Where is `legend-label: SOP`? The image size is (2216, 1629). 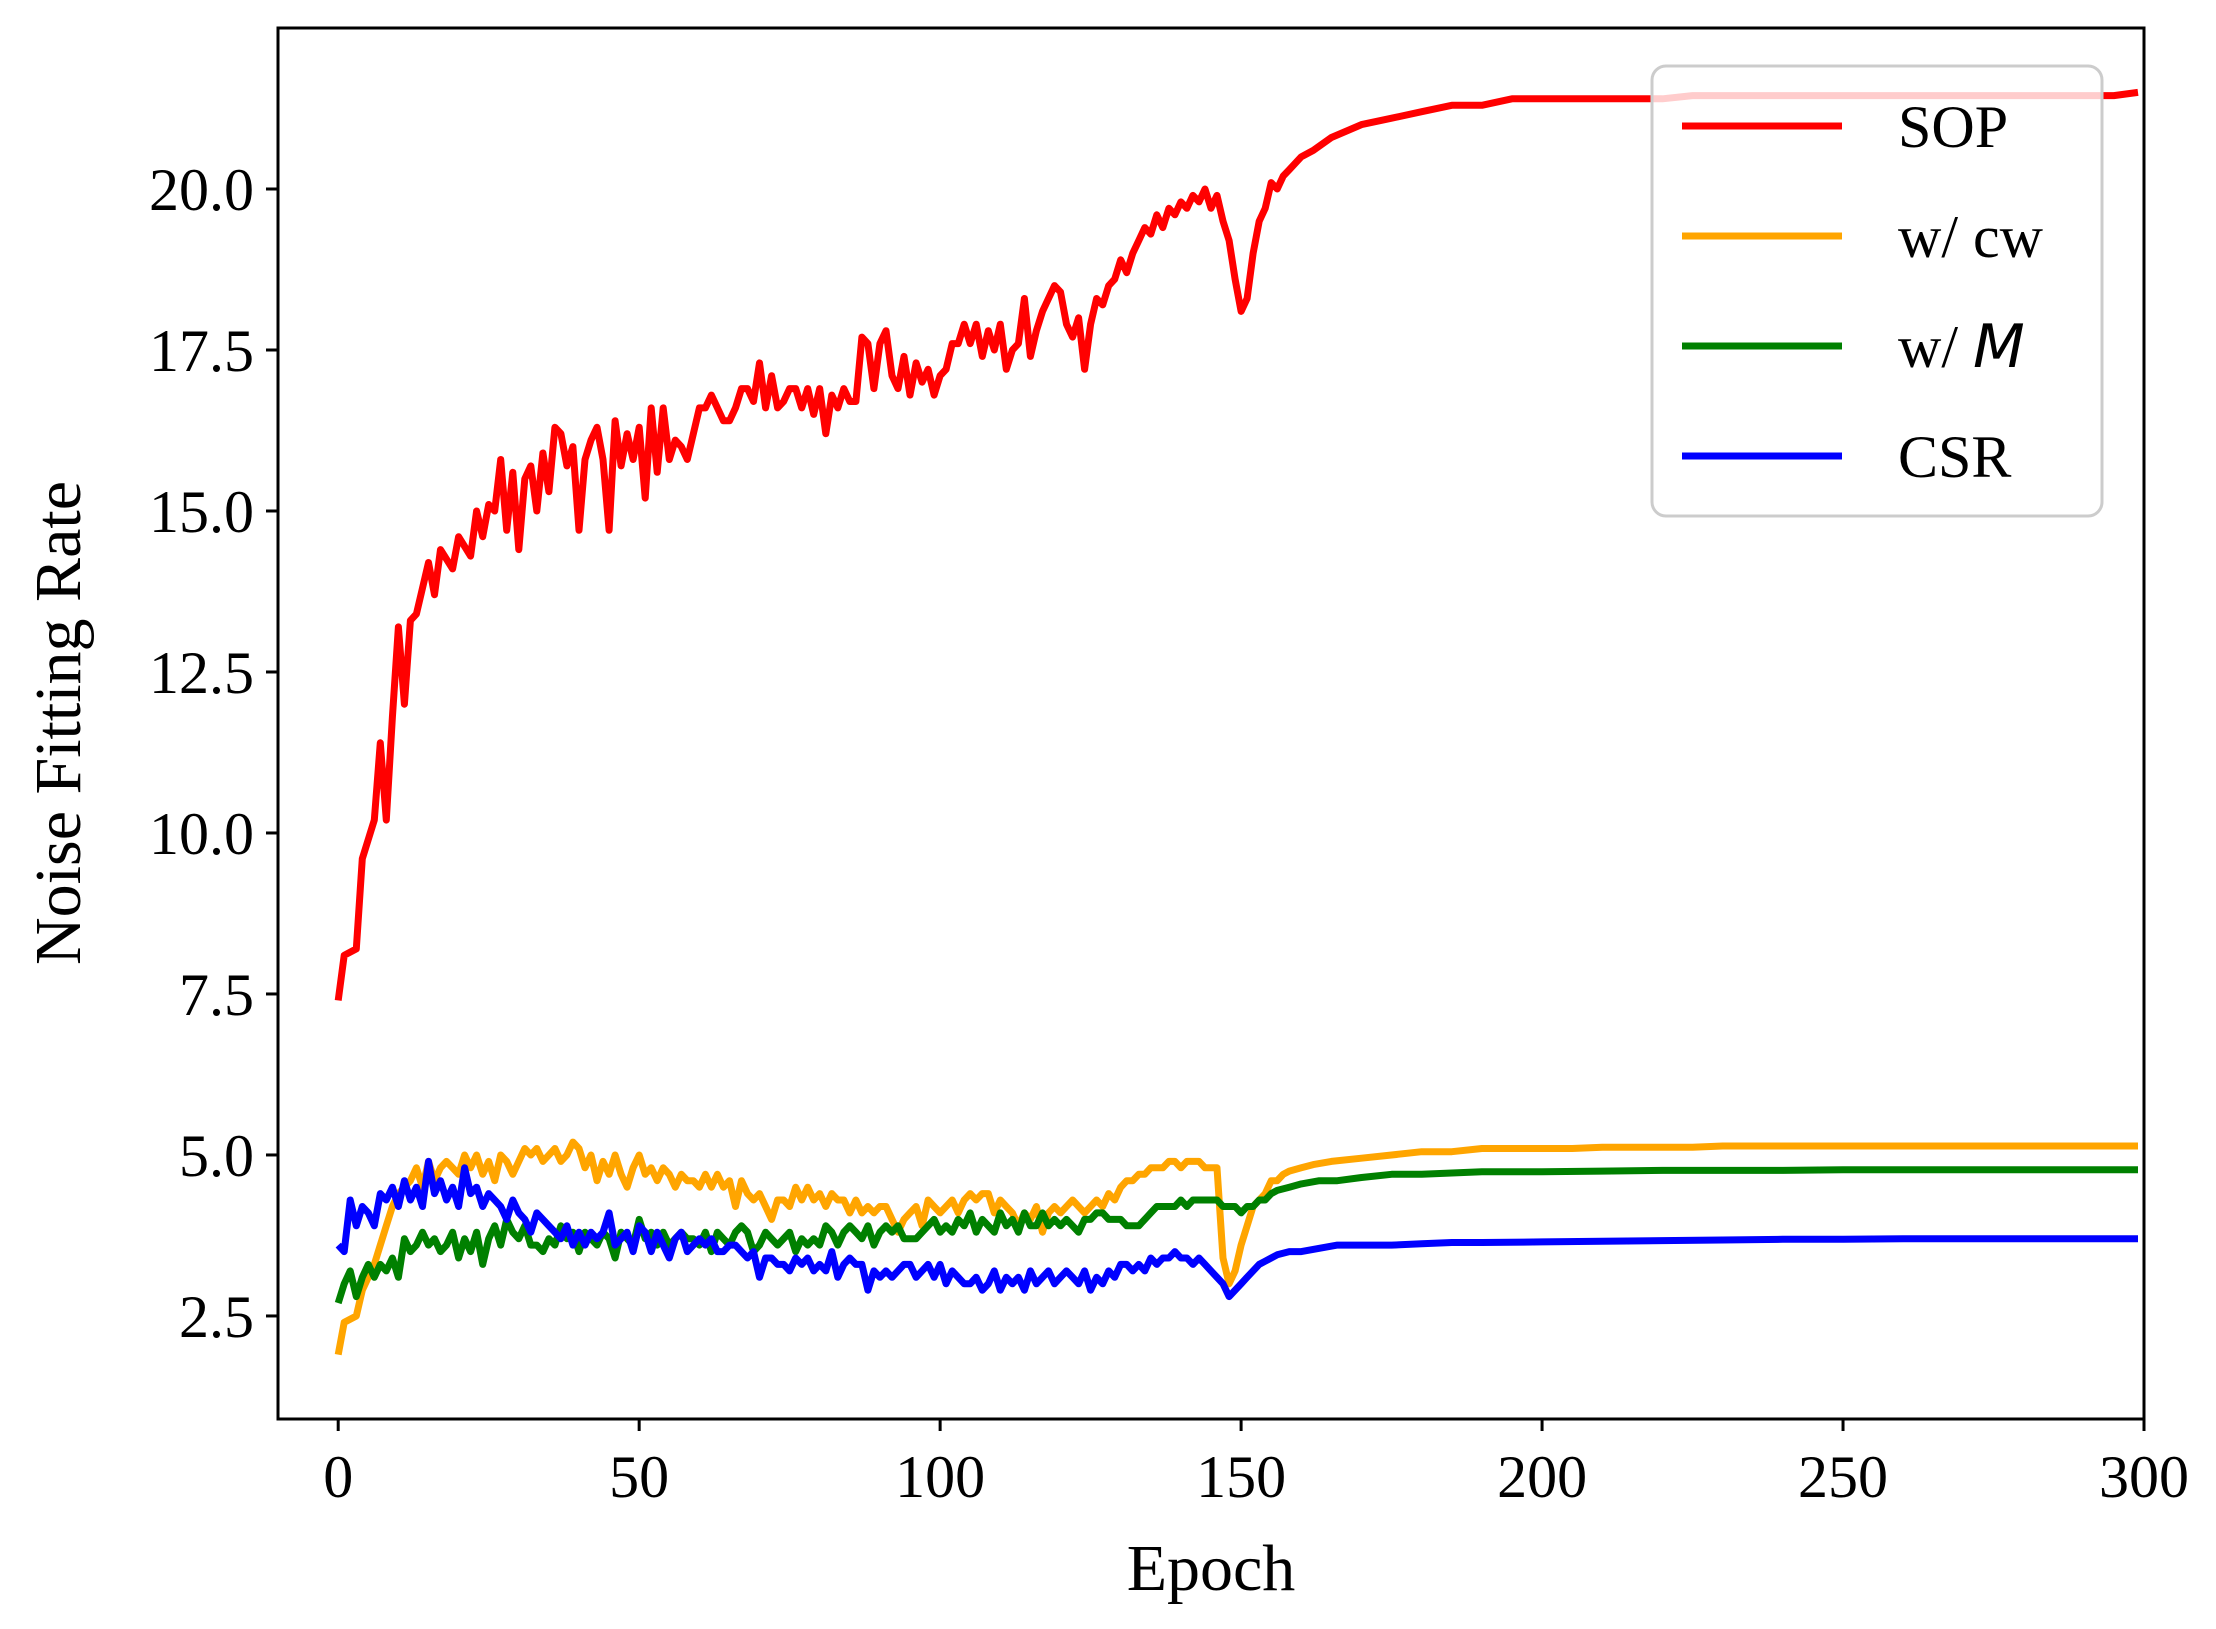
legend-label: SOP is located at coordinates (1953, 127).